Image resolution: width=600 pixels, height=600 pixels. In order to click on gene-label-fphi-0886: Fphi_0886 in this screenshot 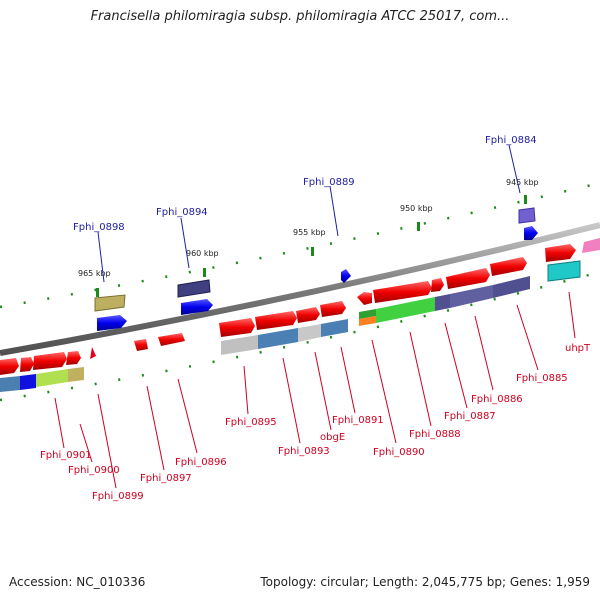, I will do `click(497, 399)`.